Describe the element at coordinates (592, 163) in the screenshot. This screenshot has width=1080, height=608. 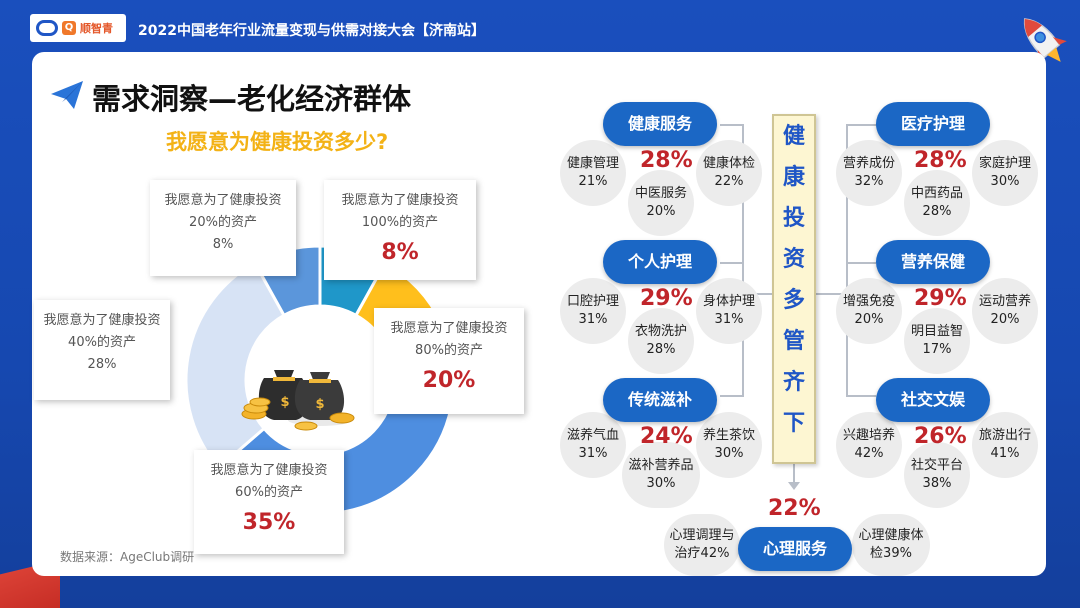
I see `item-name: 健康管理` at that location.